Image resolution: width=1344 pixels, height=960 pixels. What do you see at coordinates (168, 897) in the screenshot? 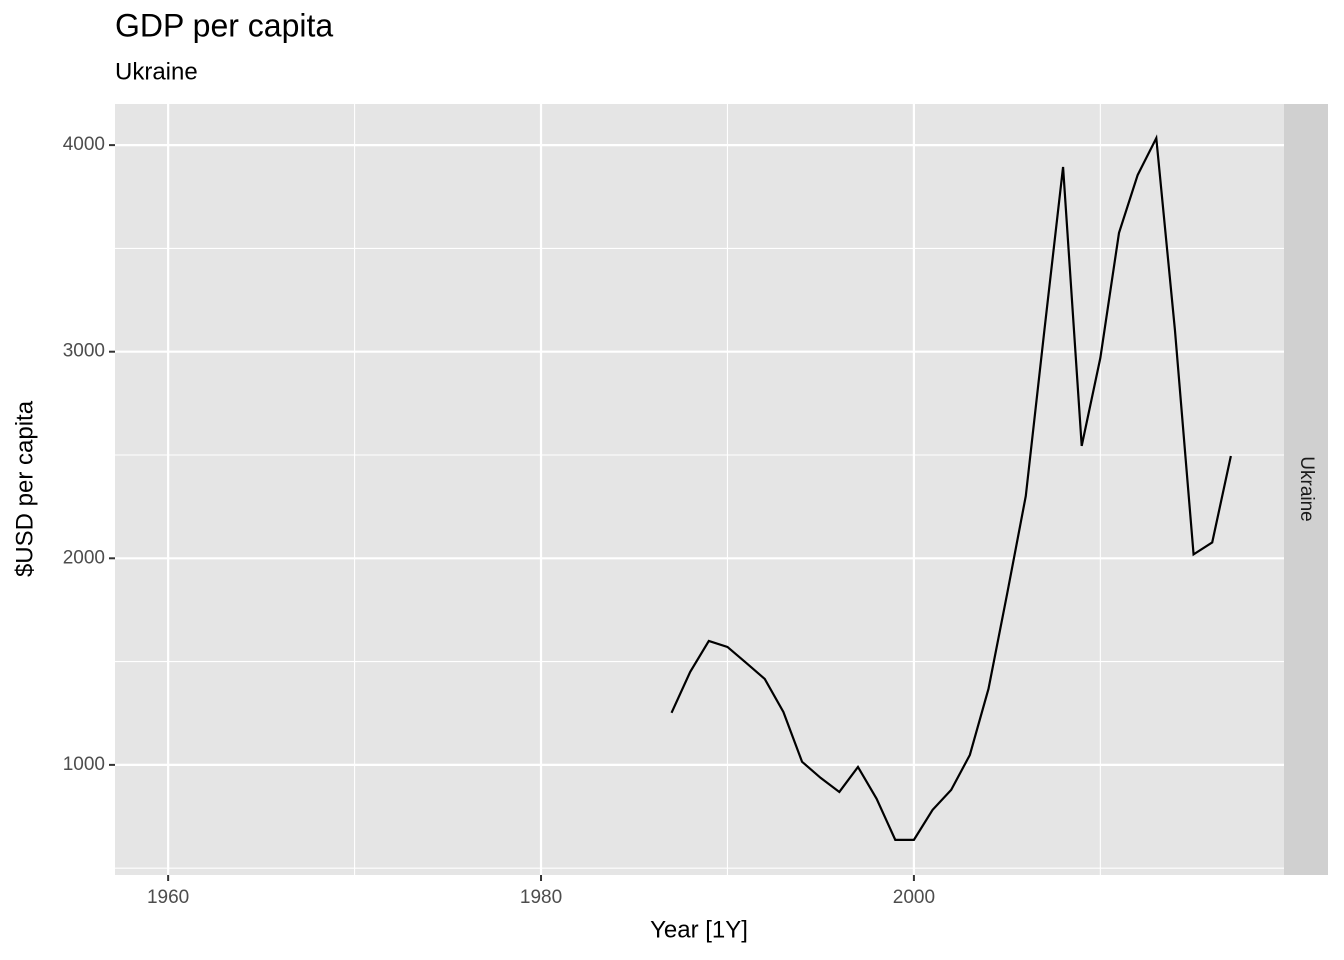
I see `x-tick-label: 1960` at bounding box center [168, 897].